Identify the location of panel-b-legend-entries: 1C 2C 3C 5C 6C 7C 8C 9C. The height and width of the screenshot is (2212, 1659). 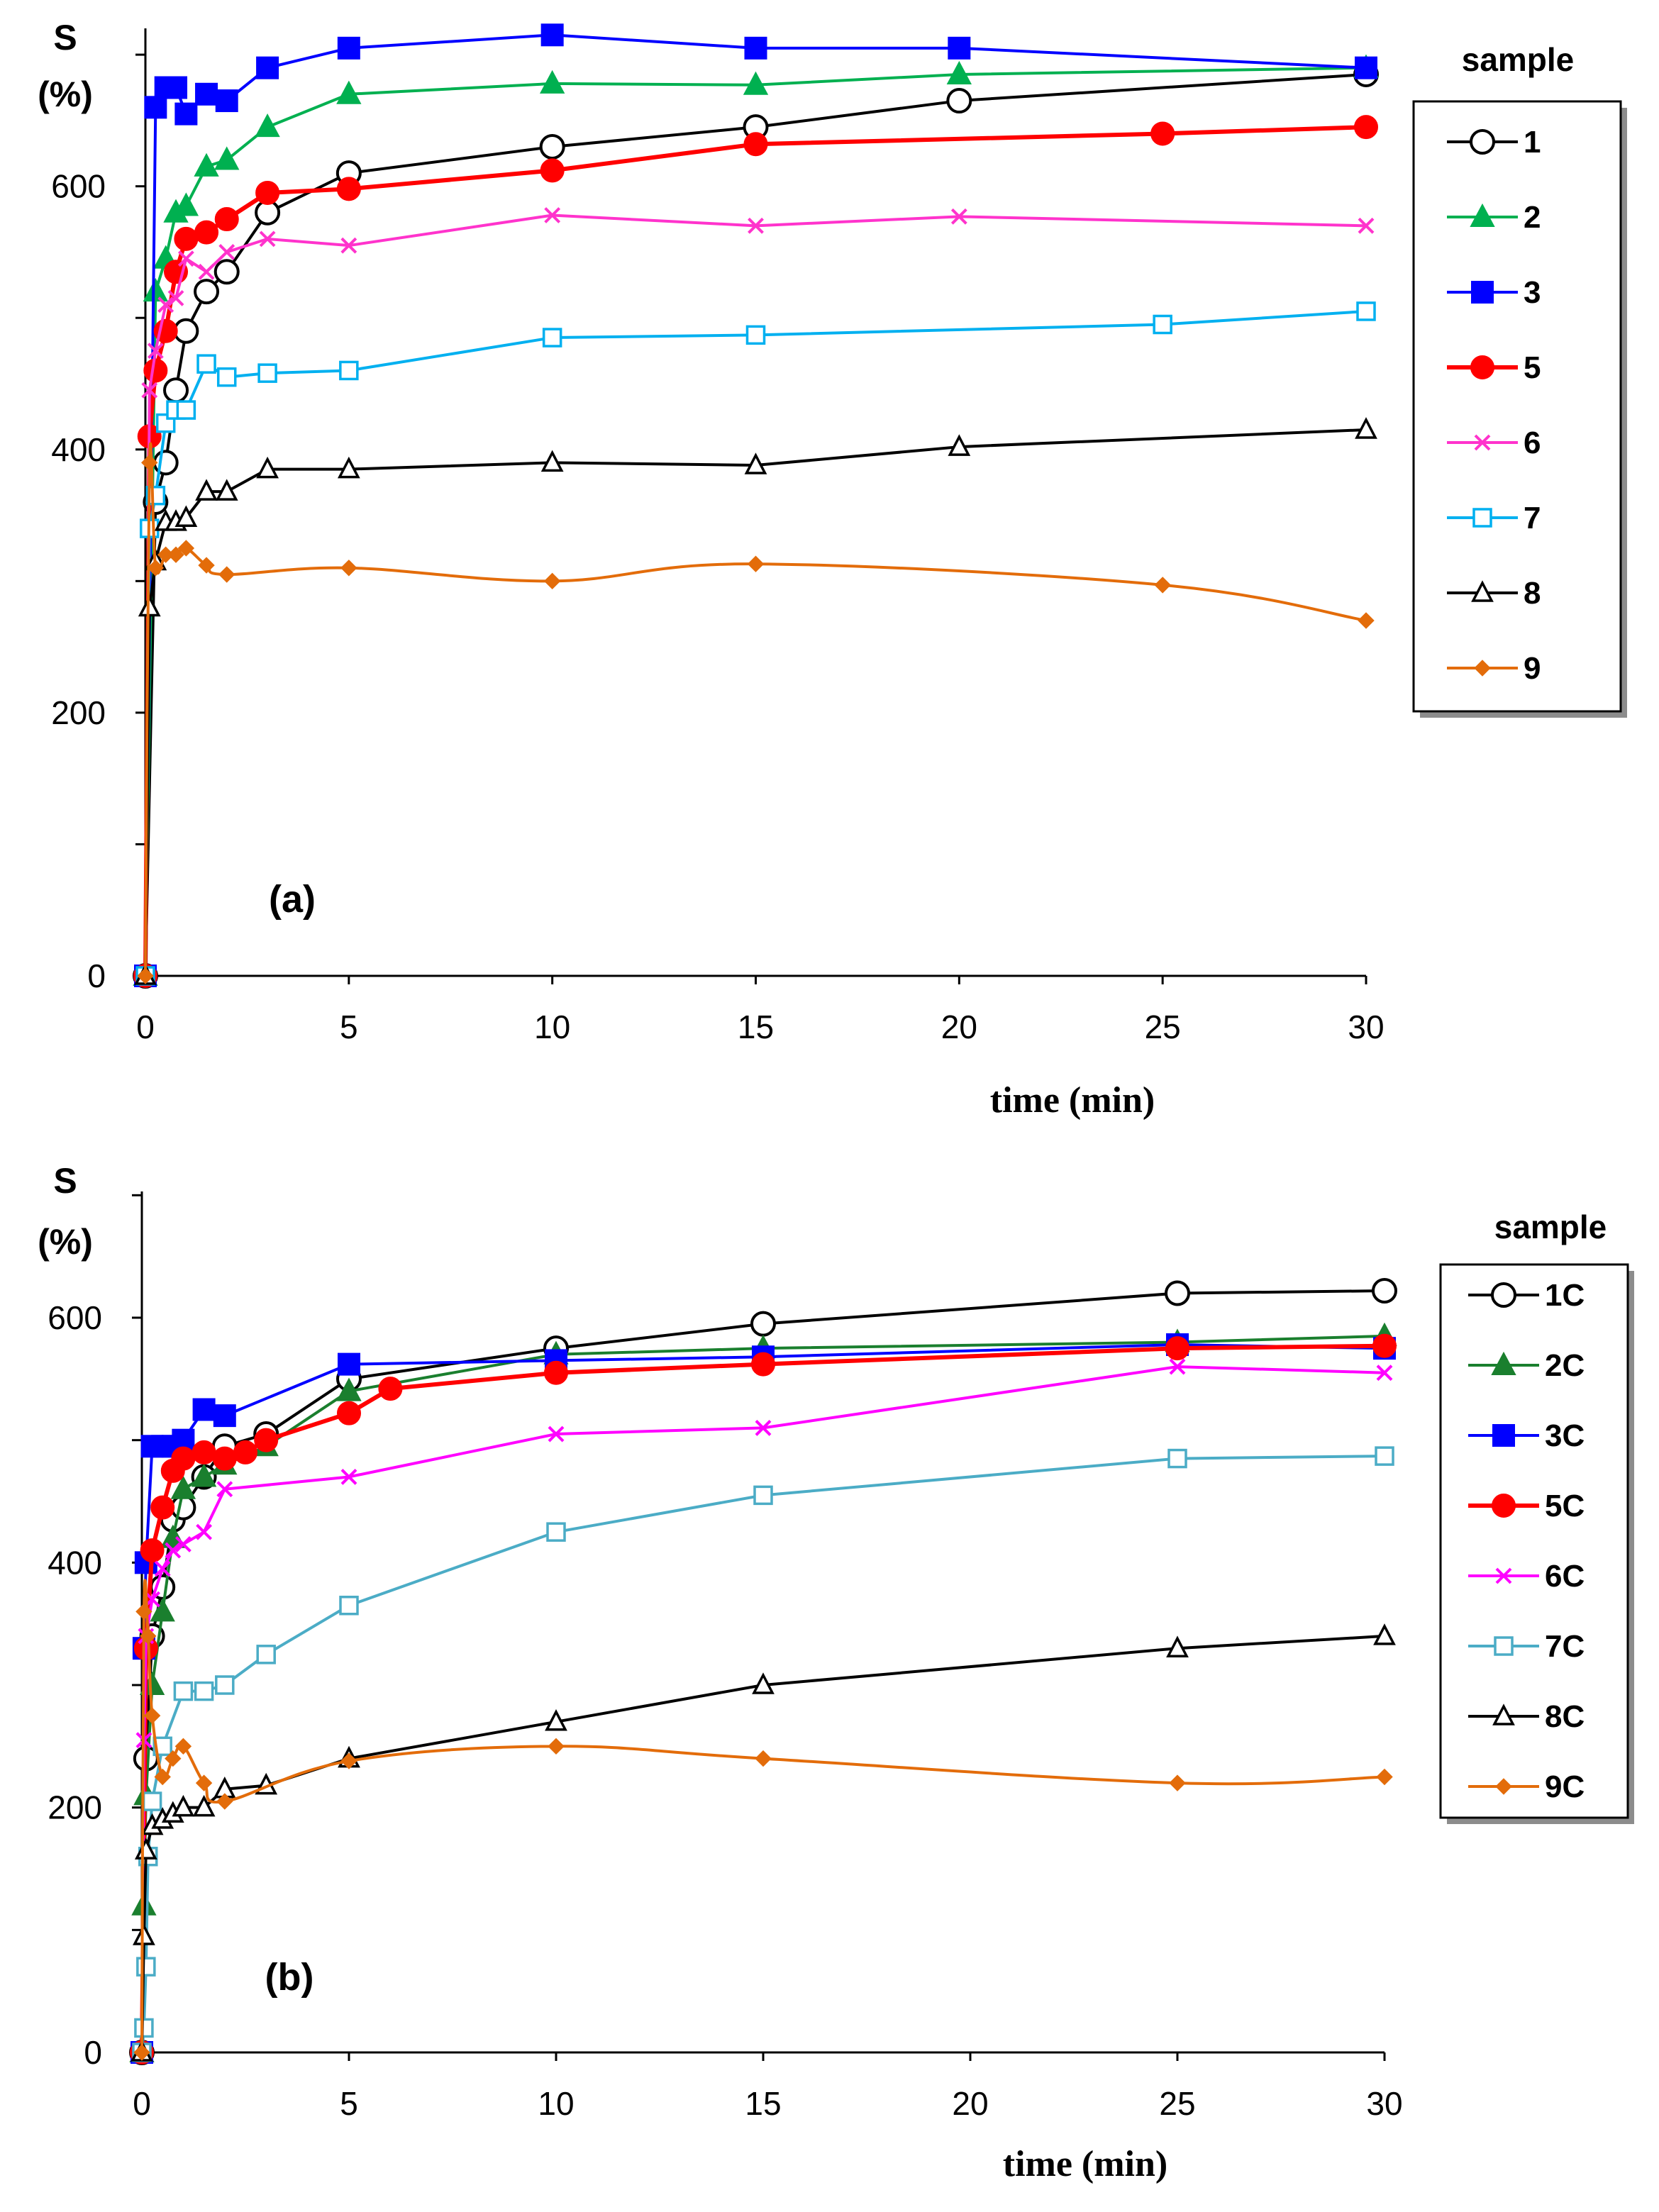
(1526, 1541).